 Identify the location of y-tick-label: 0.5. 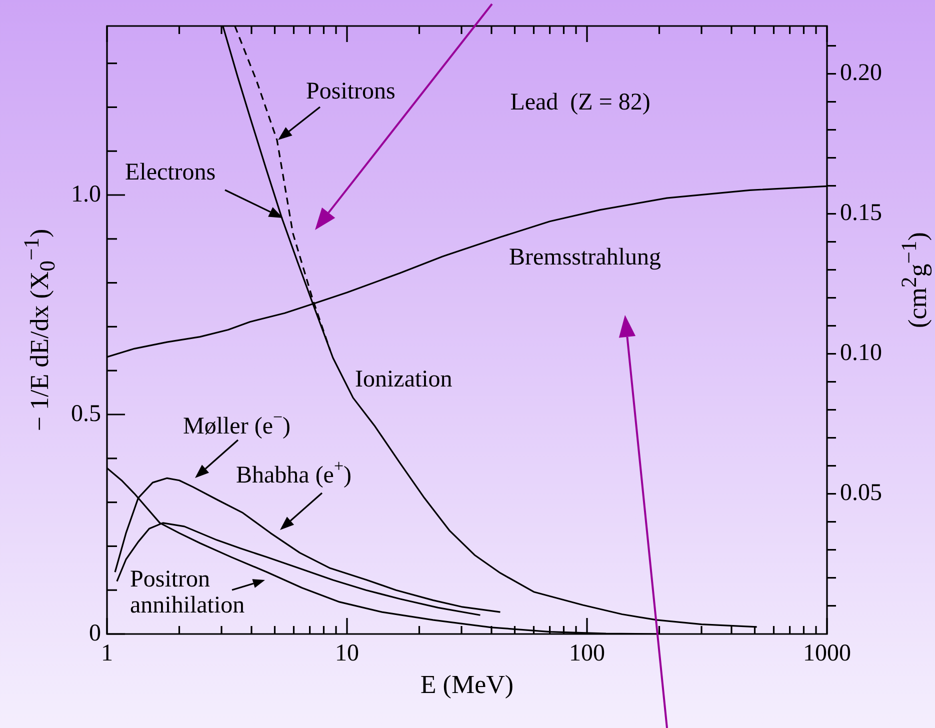
(86, 413).